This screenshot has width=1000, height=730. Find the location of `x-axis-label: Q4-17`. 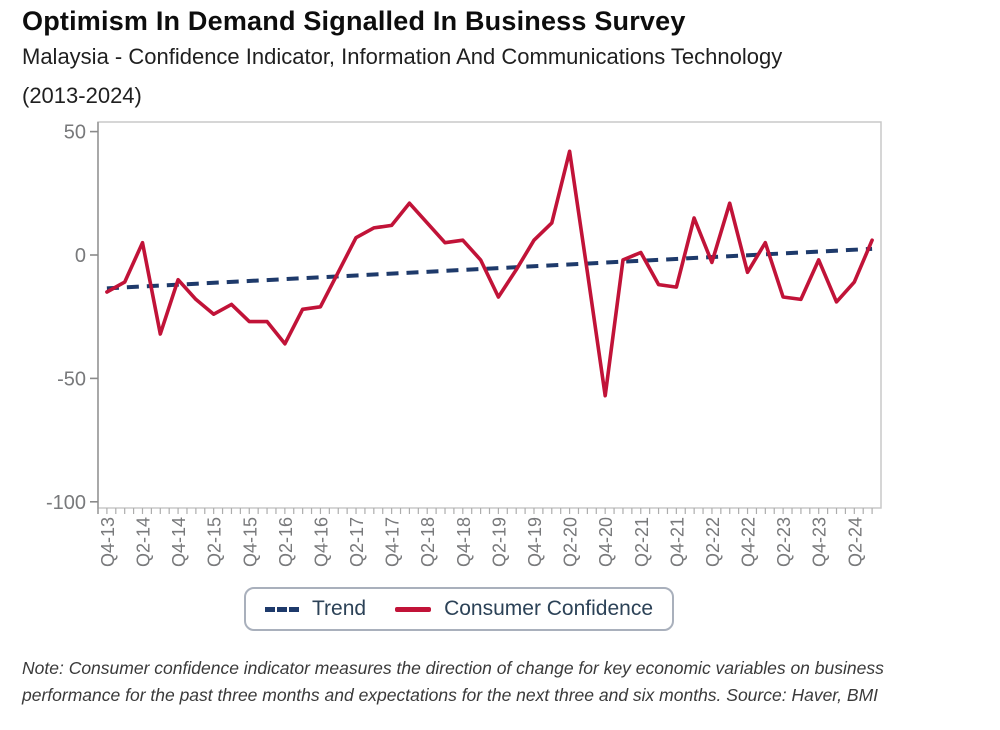

x-axis-label: Q4-17 is located at coordinates (393, 542).